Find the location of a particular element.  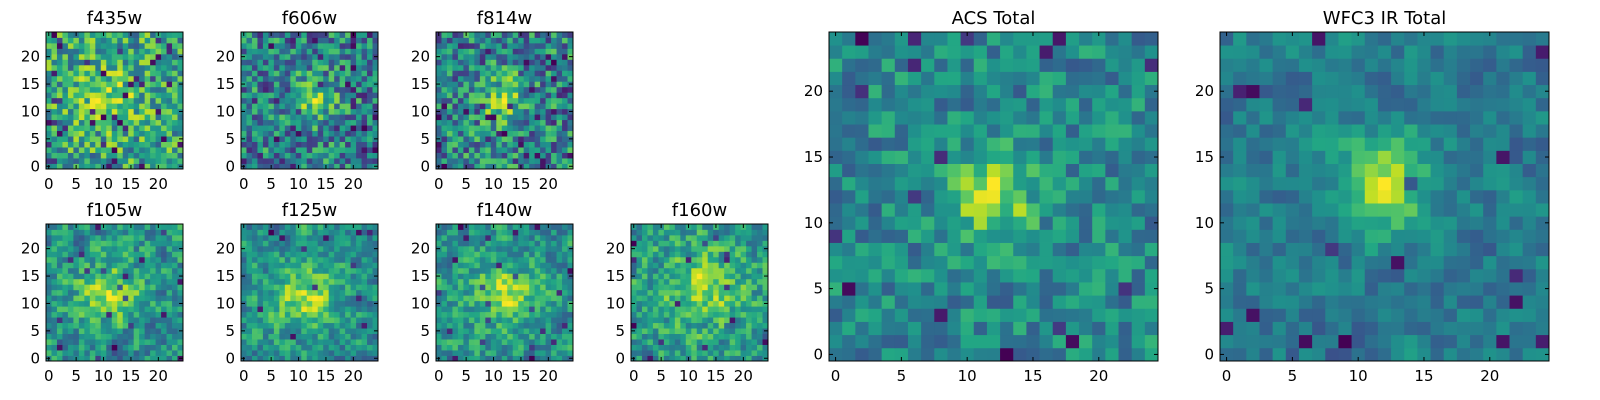

heatmap-cells is located at coordinates (115, 101).